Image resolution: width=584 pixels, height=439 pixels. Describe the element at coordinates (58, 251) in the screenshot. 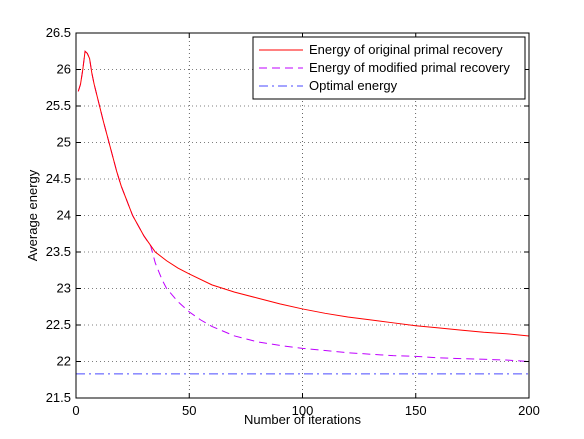

I see `y-tick-label: 23.5` at that location.